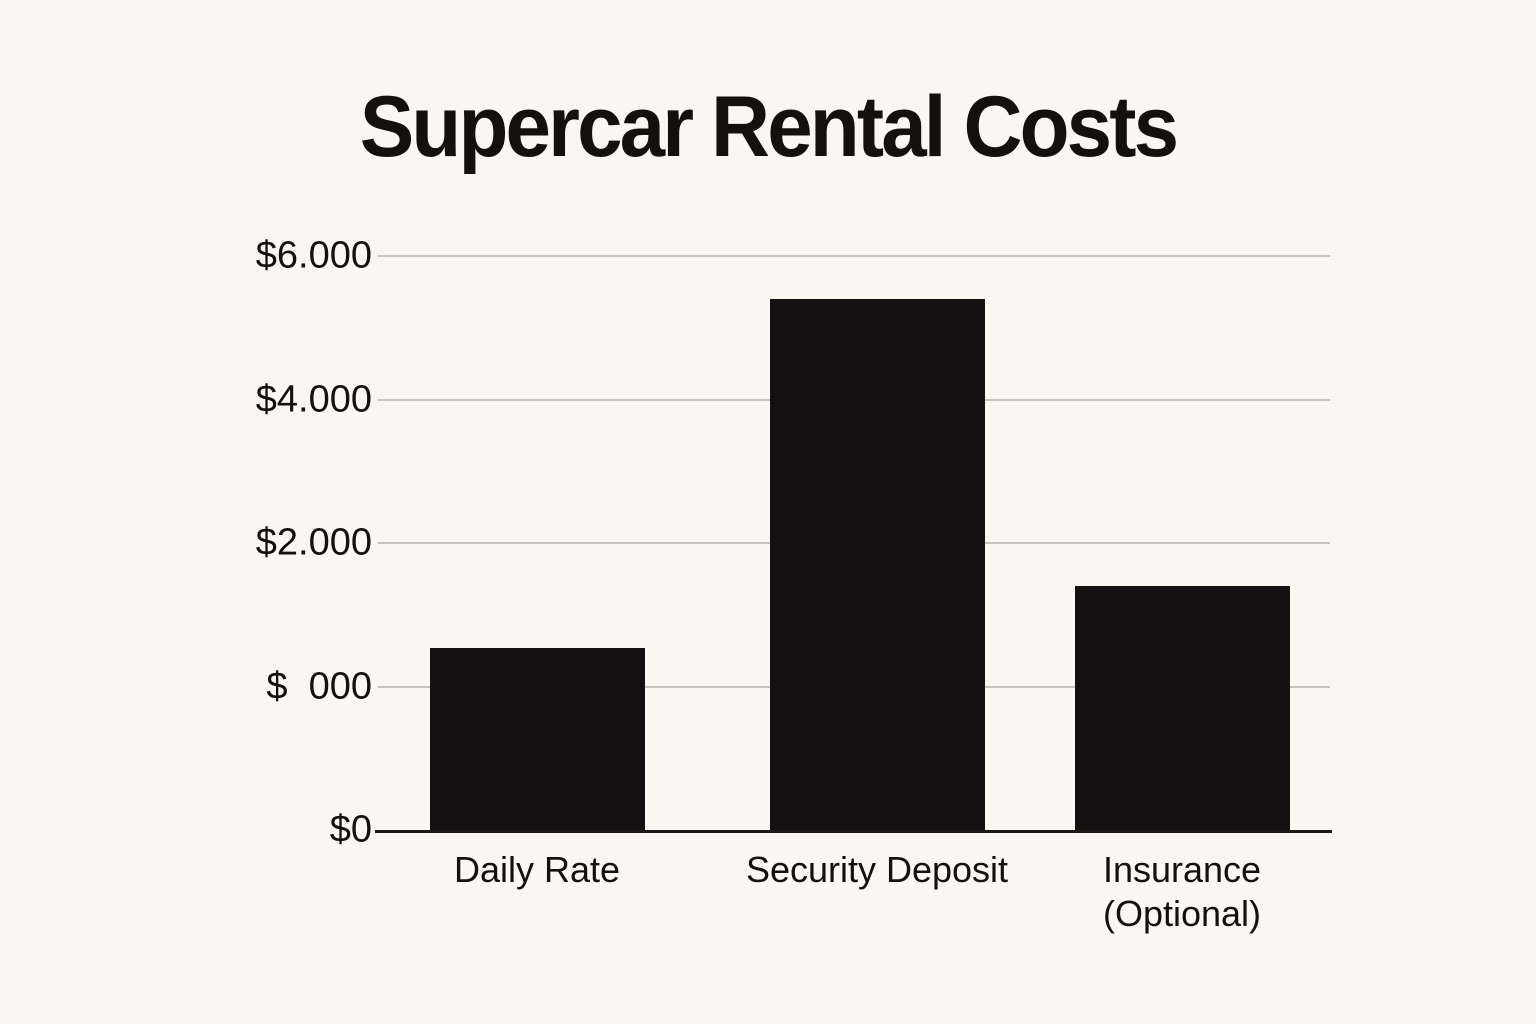 The width and height of the screenshot is (1536, 1024). I want to click on x-axis-label-line: Daily Rate, so click(537, 869).